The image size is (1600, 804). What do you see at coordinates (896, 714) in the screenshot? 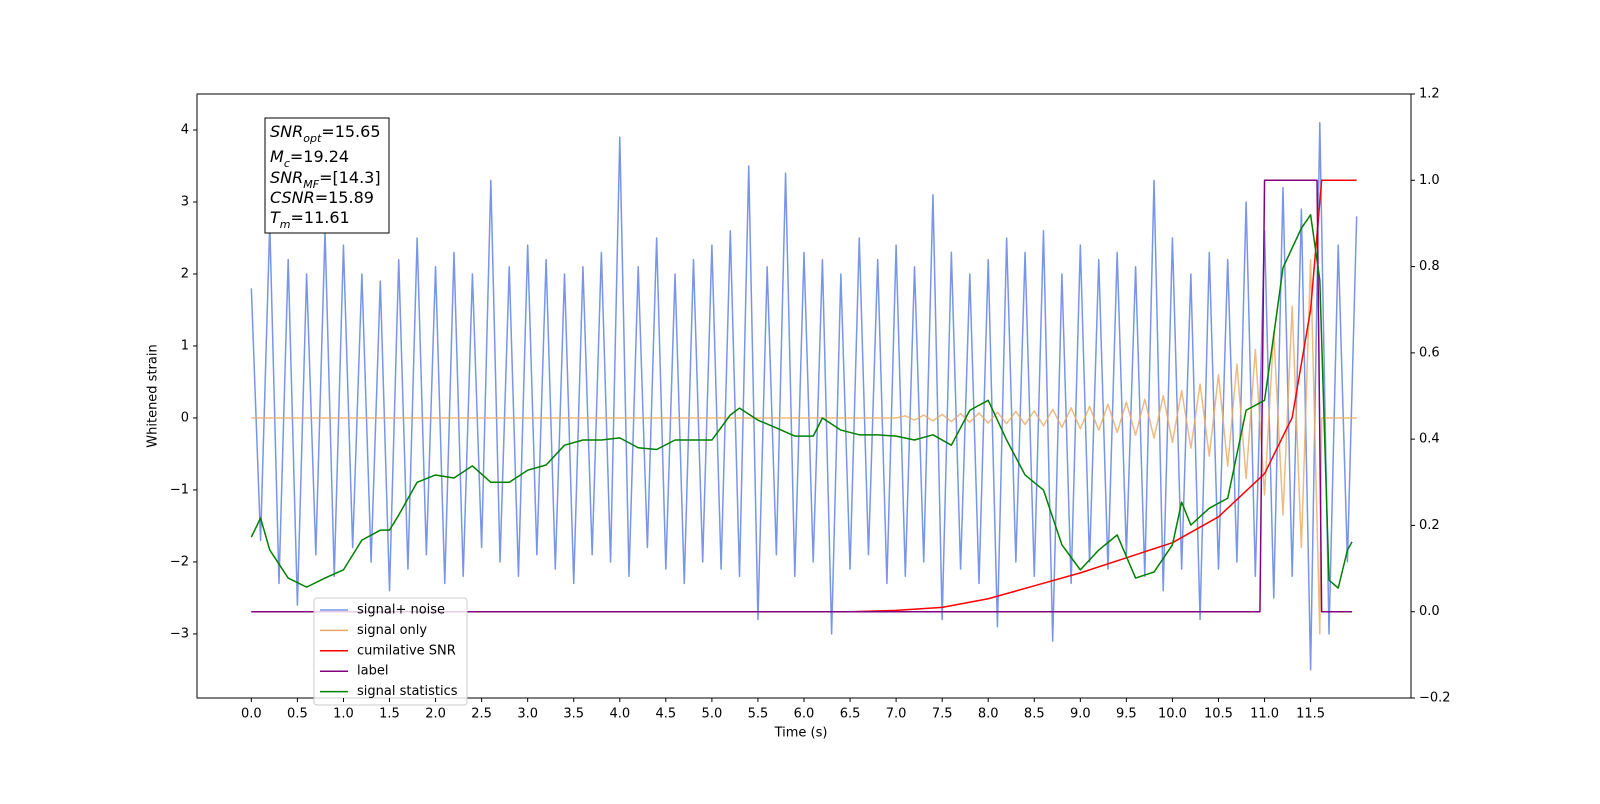
I see `x-tick-label: 7.0` at bounding box center [896, 714].